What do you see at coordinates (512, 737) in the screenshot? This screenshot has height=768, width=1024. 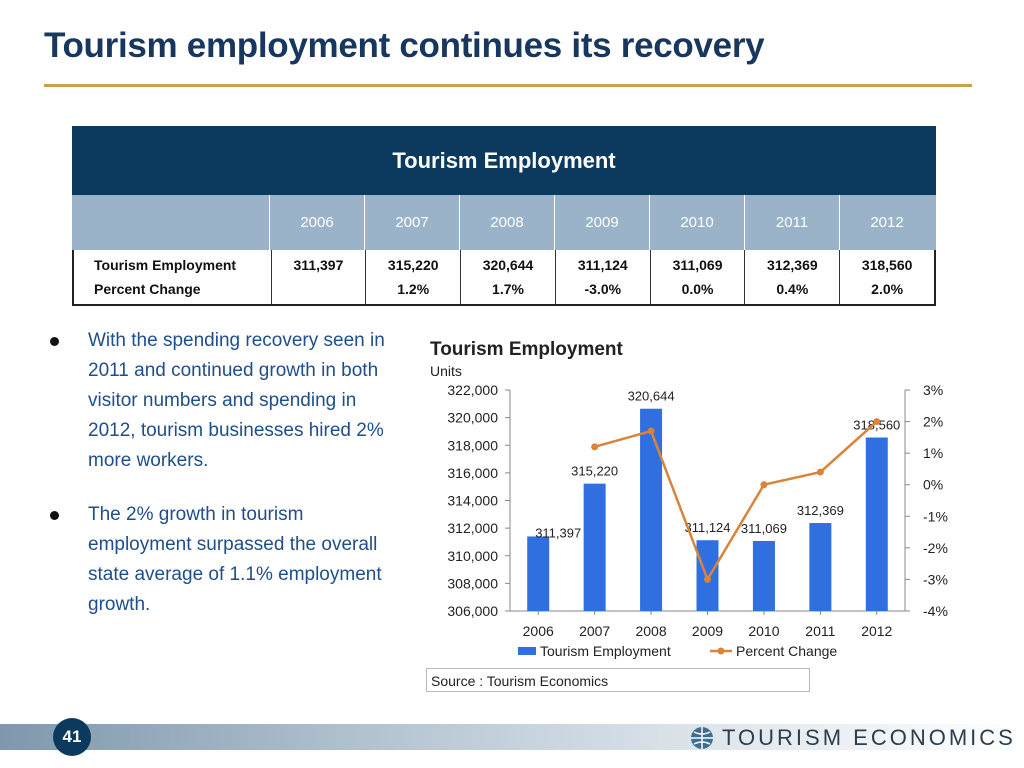 I see `footer-bar` at bounding box center [512, 737].